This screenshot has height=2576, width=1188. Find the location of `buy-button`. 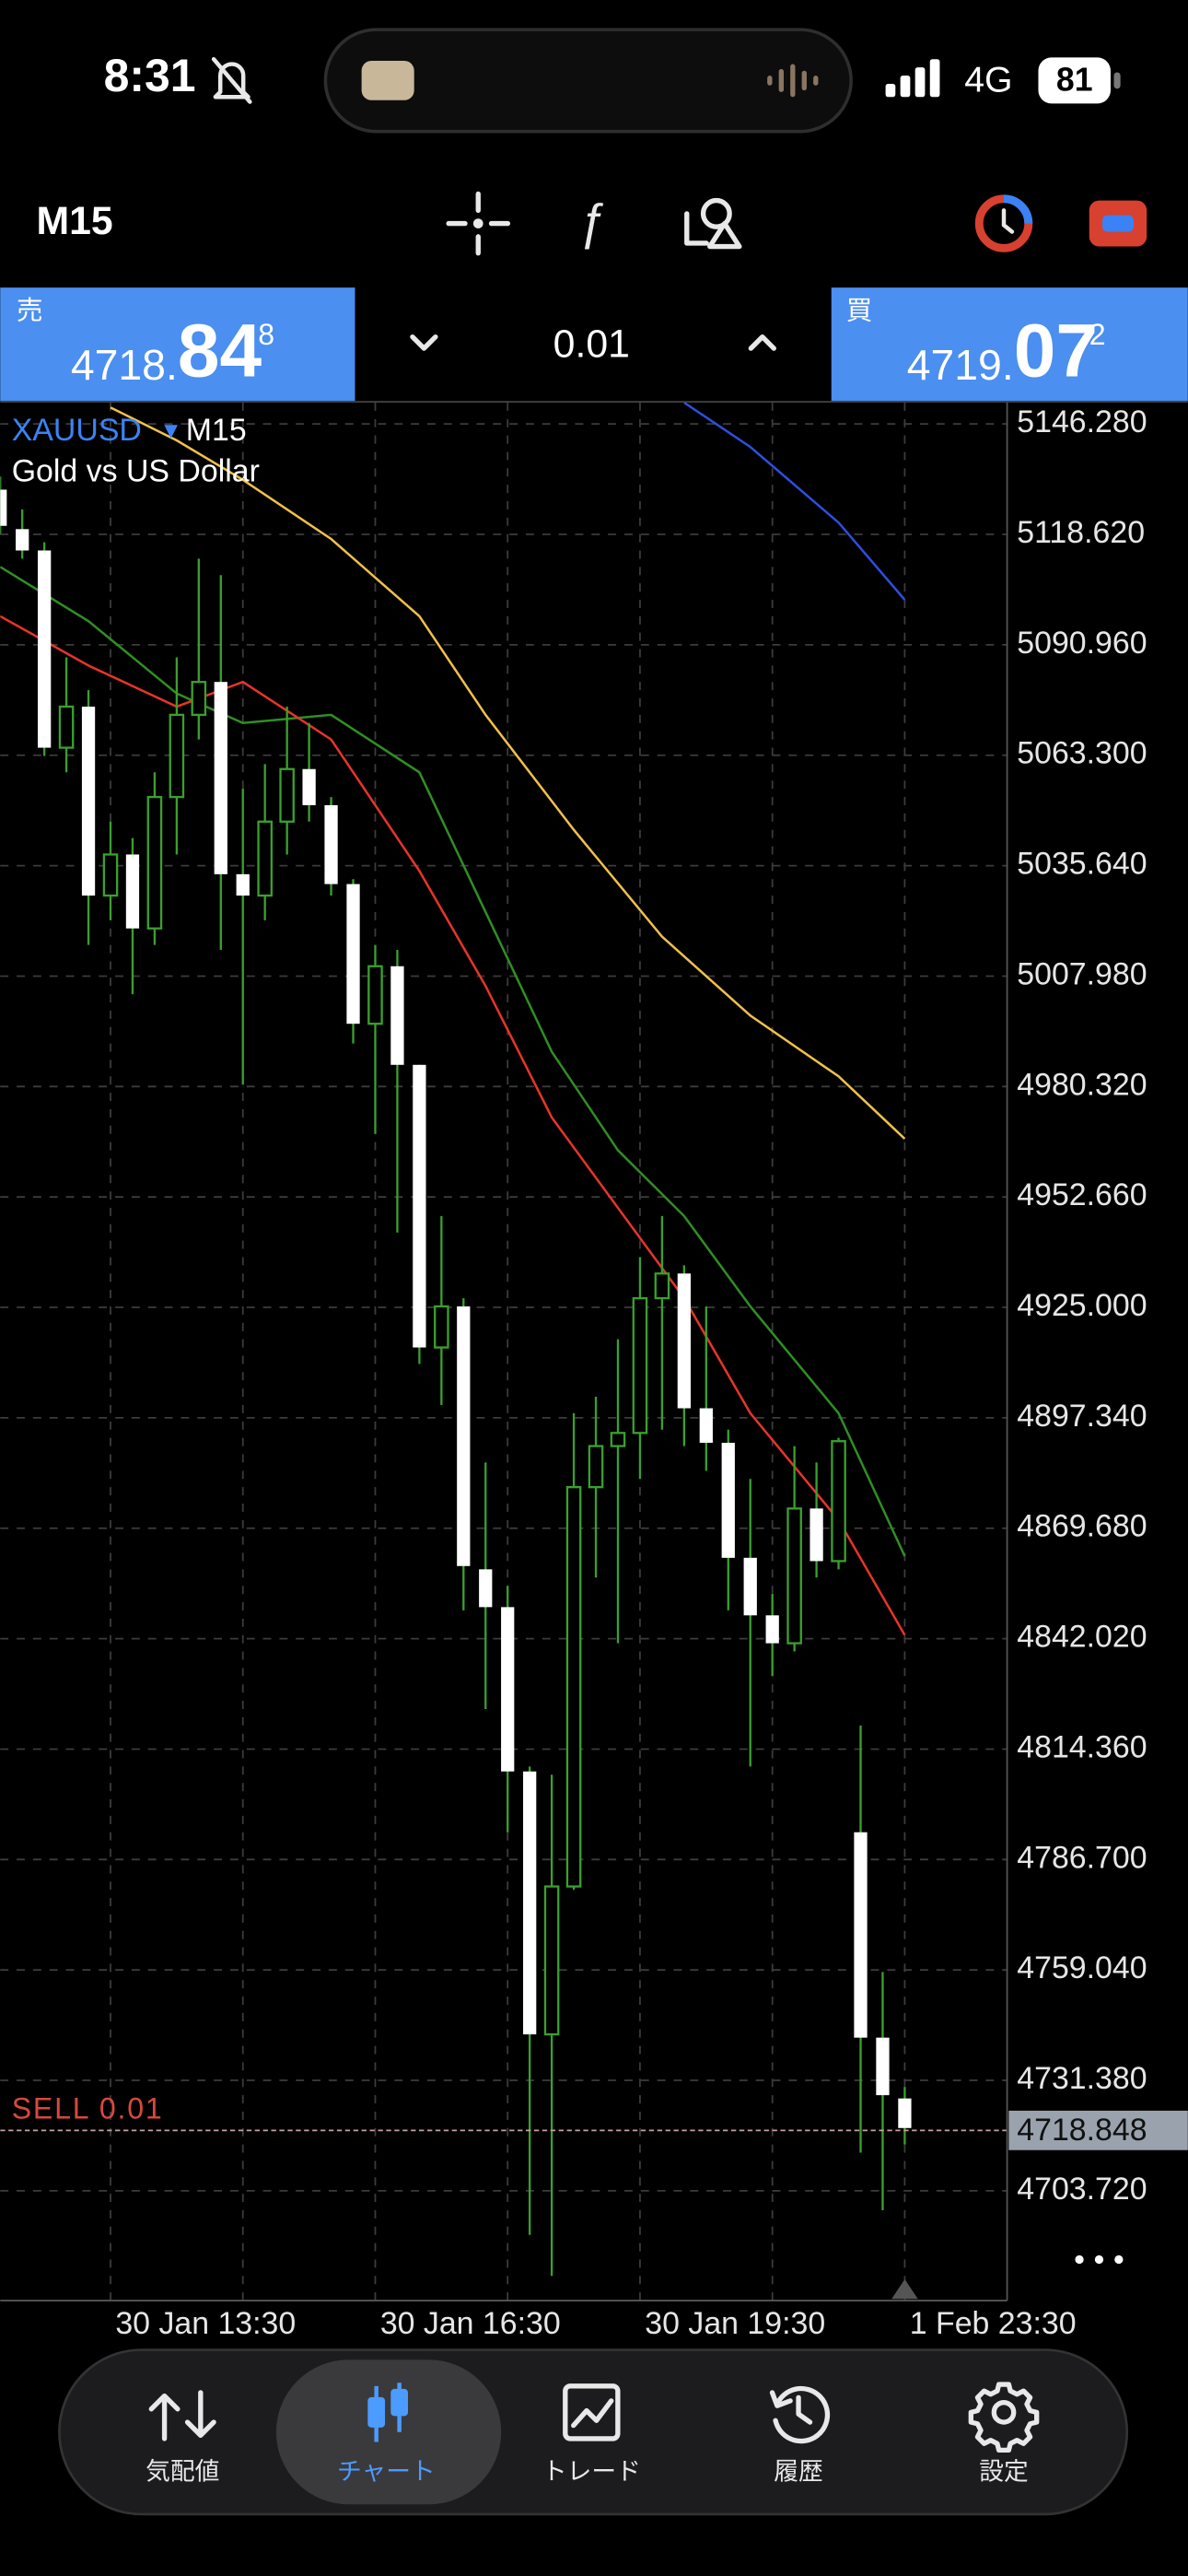

buy-button is located at coordinates (1010, 344).